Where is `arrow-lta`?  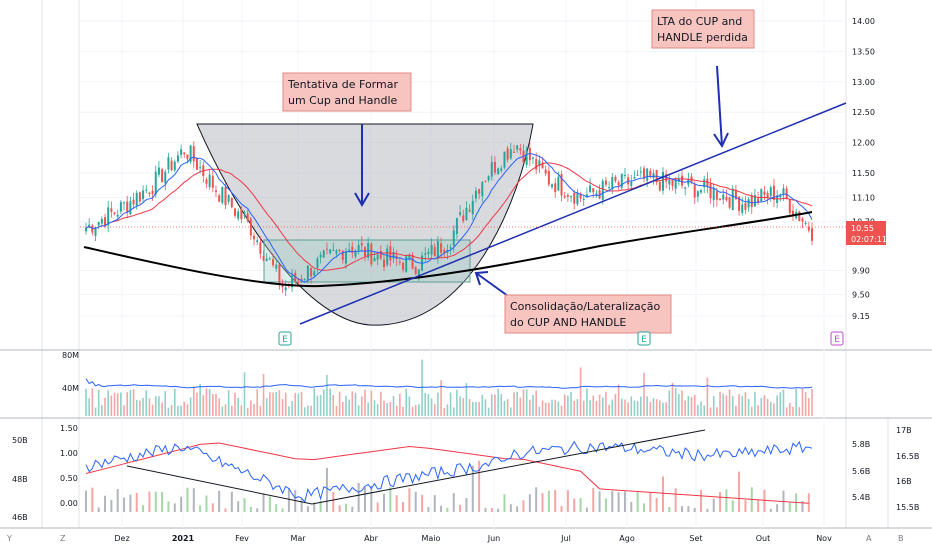
arrow-lta is located at coordinates (721, 107).